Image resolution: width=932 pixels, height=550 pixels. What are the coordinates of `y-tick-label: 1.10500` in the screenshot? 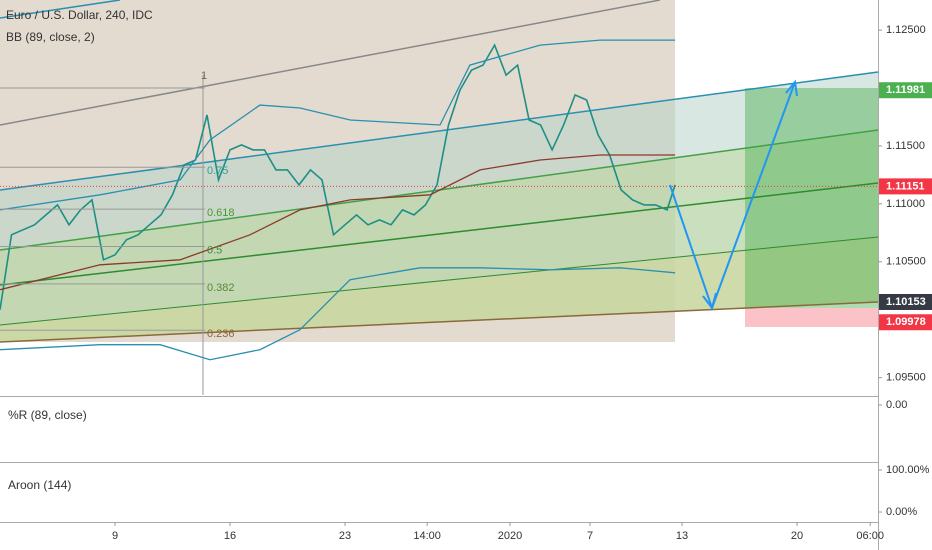 It's located at (906, 262).